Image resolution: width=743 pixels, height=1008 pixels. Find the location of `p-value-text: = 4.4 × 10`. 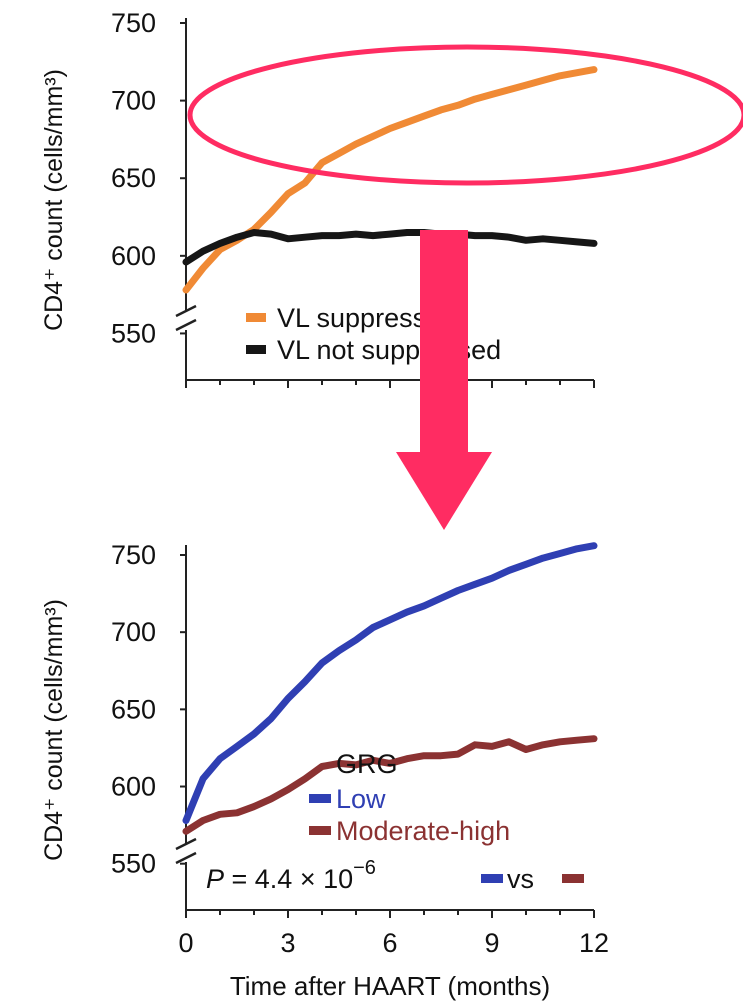

p-value-text: = 4.4 × 10 is located at coordinates (288, 879).